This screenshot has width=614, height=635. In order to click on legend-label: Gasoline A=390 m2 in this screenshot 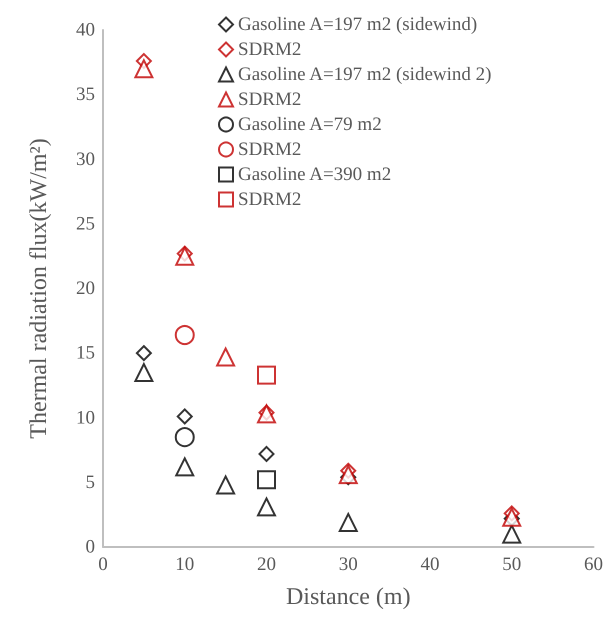, I will do `click(315, 174)`.